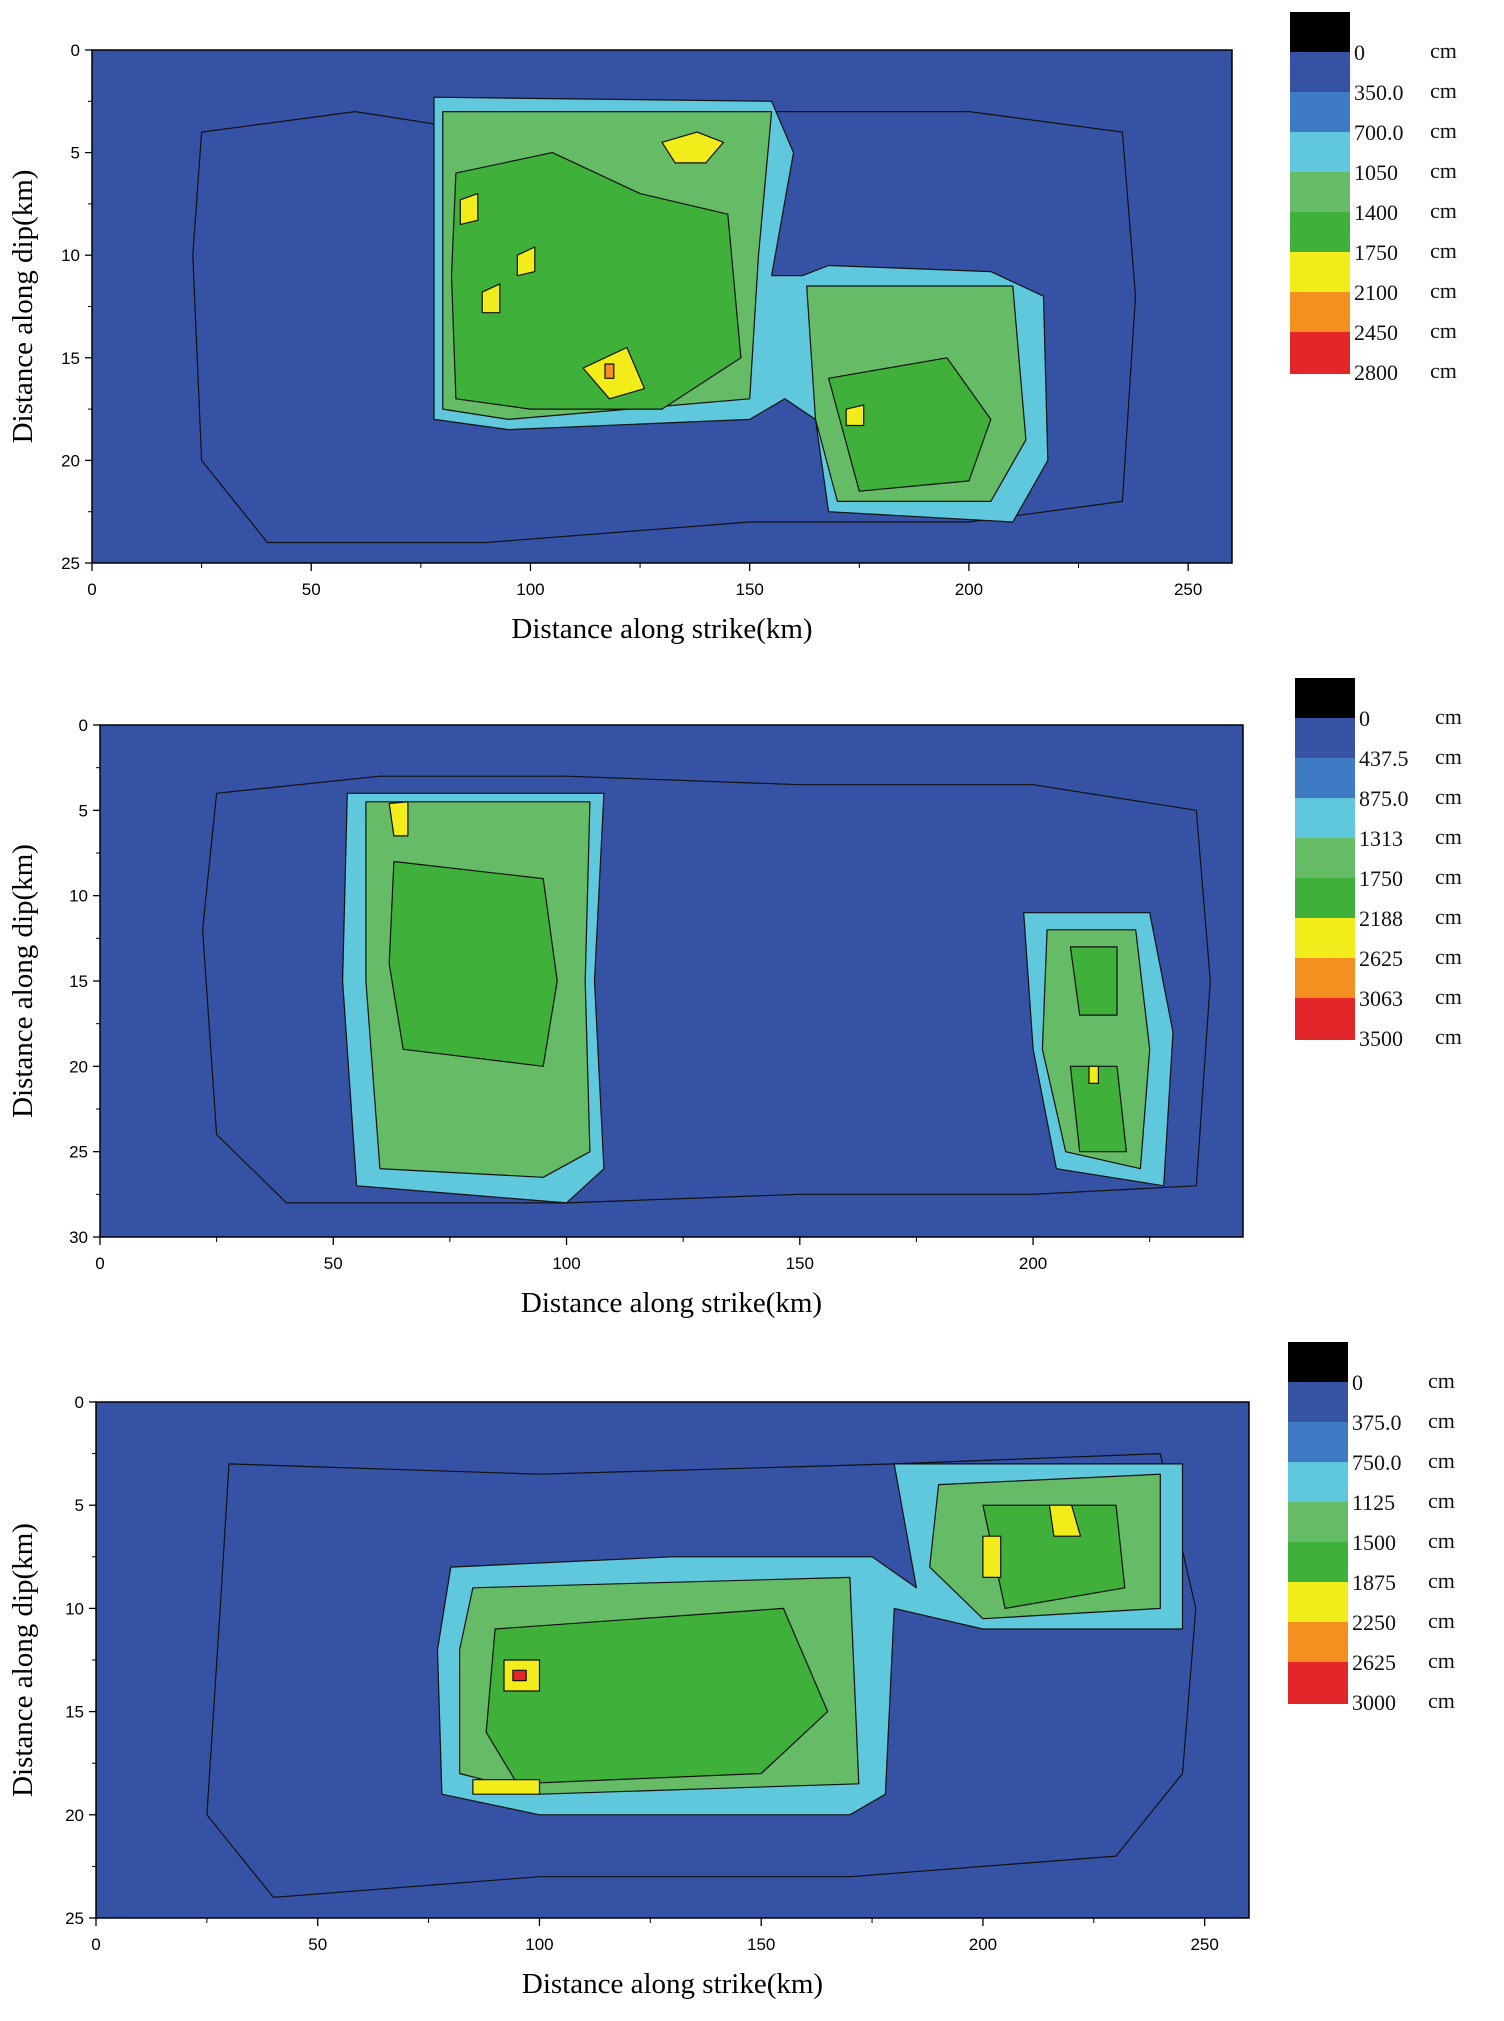 Image resolution: width=1504 pixels, height=2021 pixels. What do you see at coordinates (1188, 589) in the screenshot?
I see `x-tick-label: 250` at bounding box center [1188, 589].